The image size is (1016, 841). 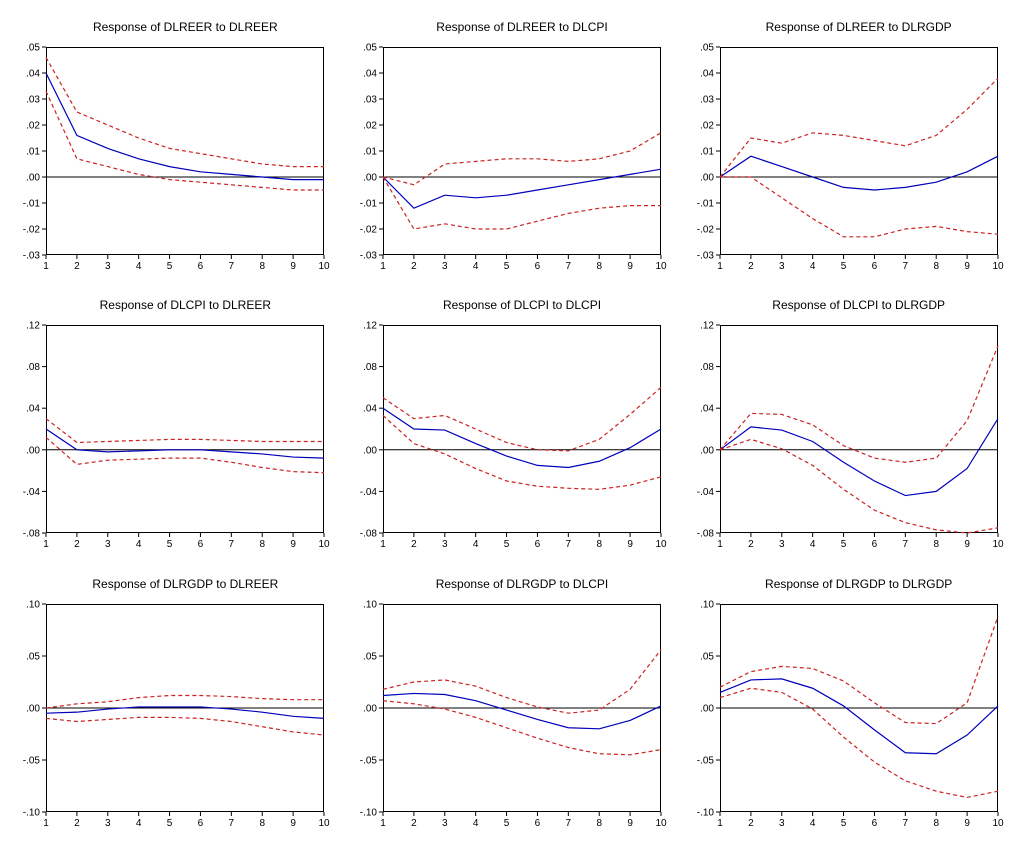 What do you see at coordinates (705, 204) in the screenshot?
I see `svg-text: -.01` at bounding box center [705, 204].